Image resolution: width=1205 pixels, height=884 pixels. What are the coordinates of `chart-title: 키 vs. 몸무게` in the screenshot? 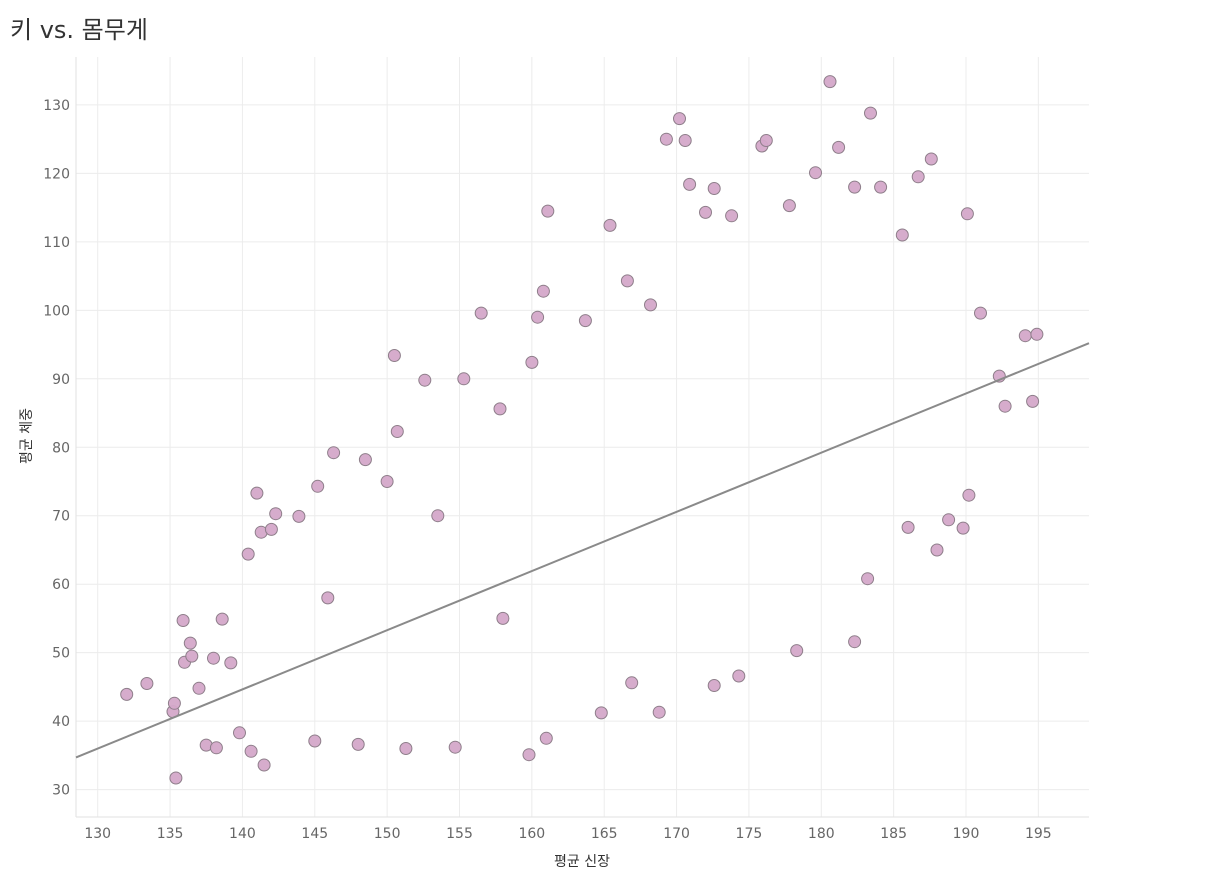 It's located at (79, 30).